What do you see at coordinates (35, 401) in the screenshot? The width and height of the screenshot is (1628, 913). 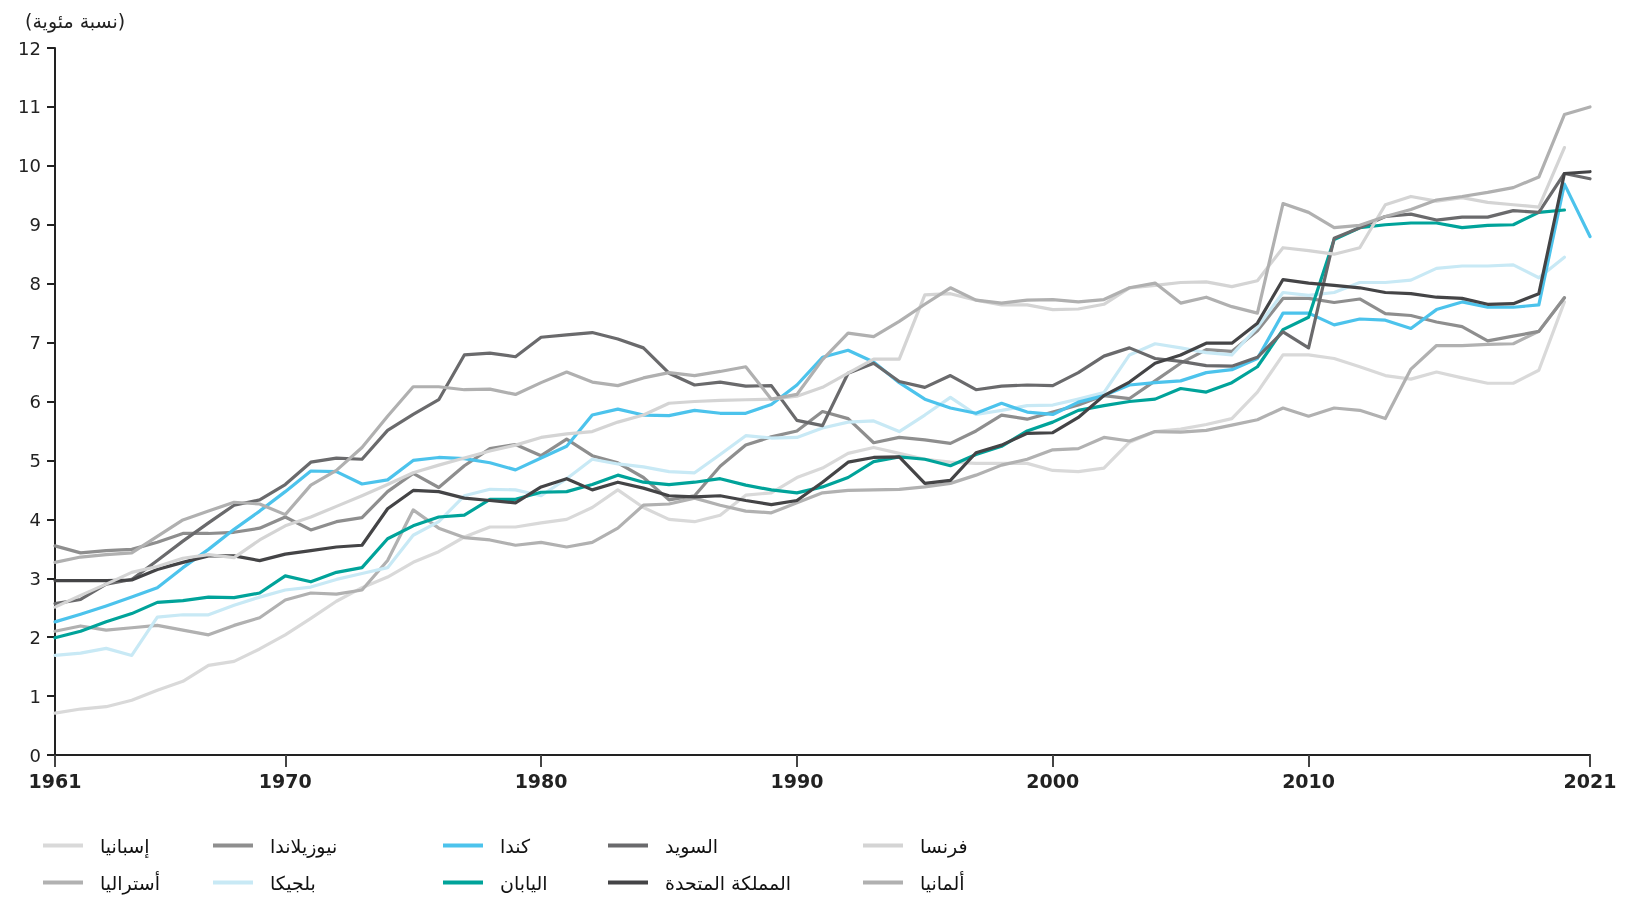 I see `y-tick-label: 6` at bounding box center [35, 401].